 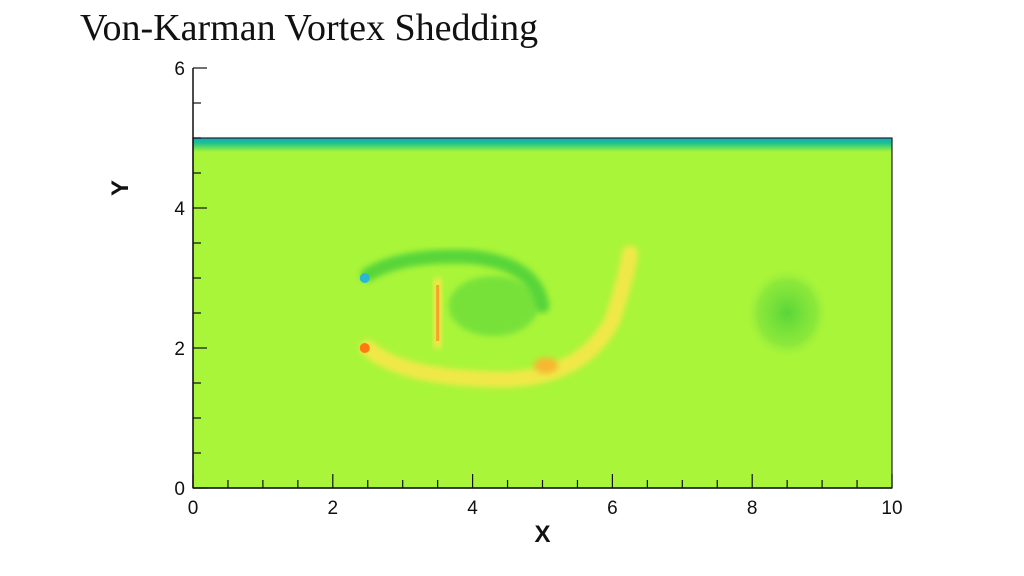 I want to click on upper-shear-layer, so click(x=455, y=281).